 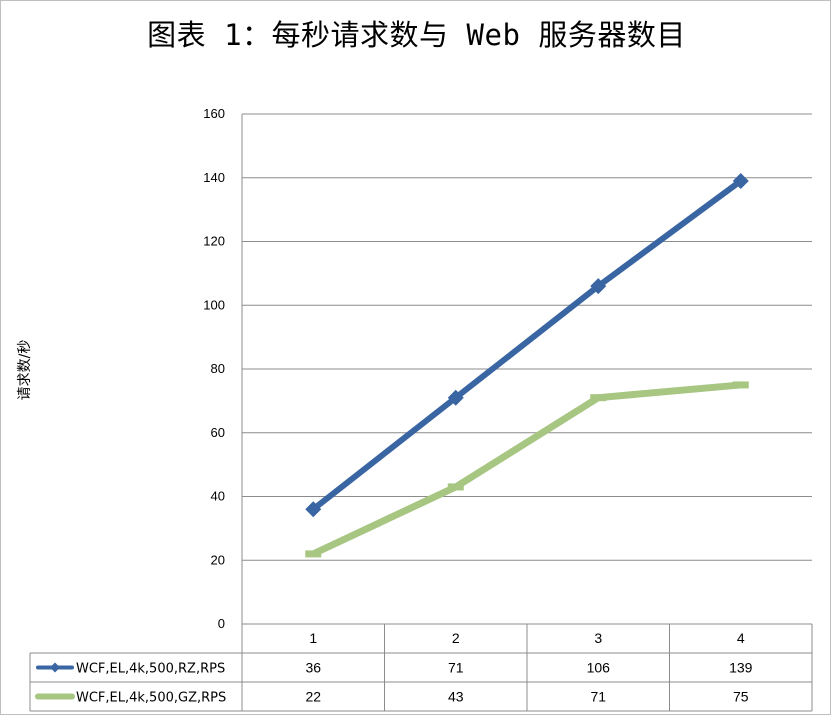 What do you see at coordinates (218, 432) in the screenshot?
I see `y-tick-label: 60` at bounding box center [218, 432].